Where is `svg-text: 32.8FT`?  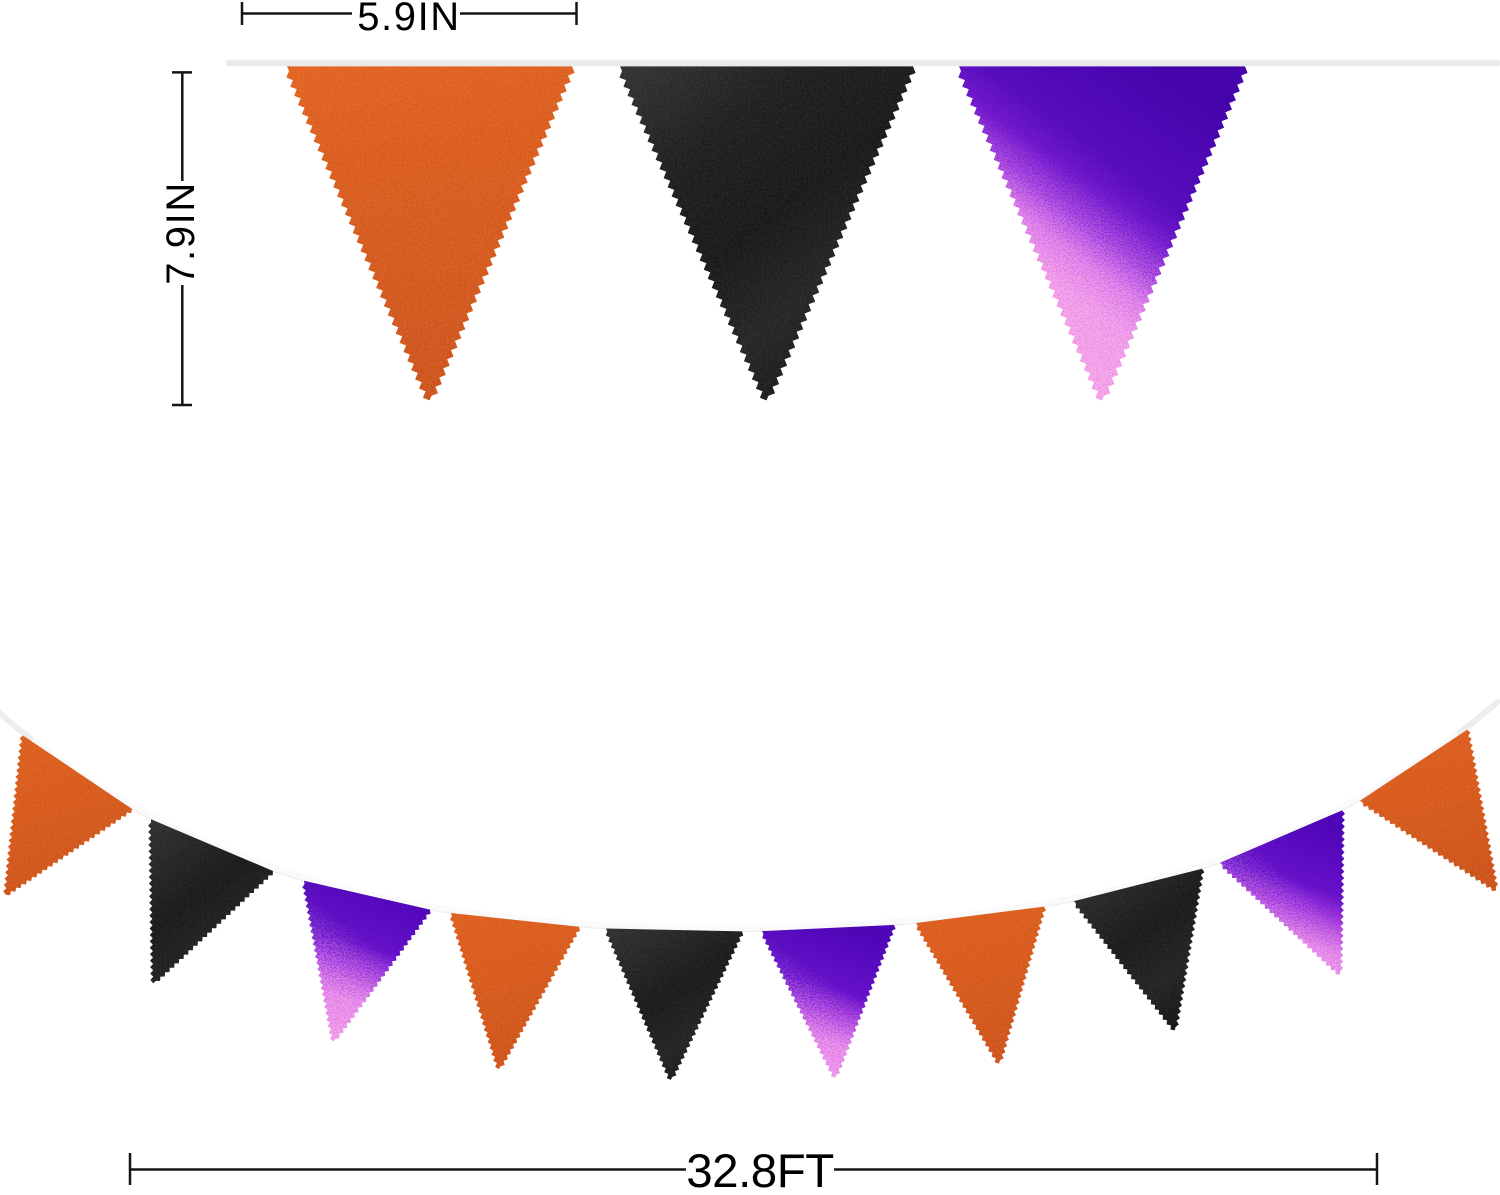
svg-text: 32.8FT is located at coordinates (759, 1170).